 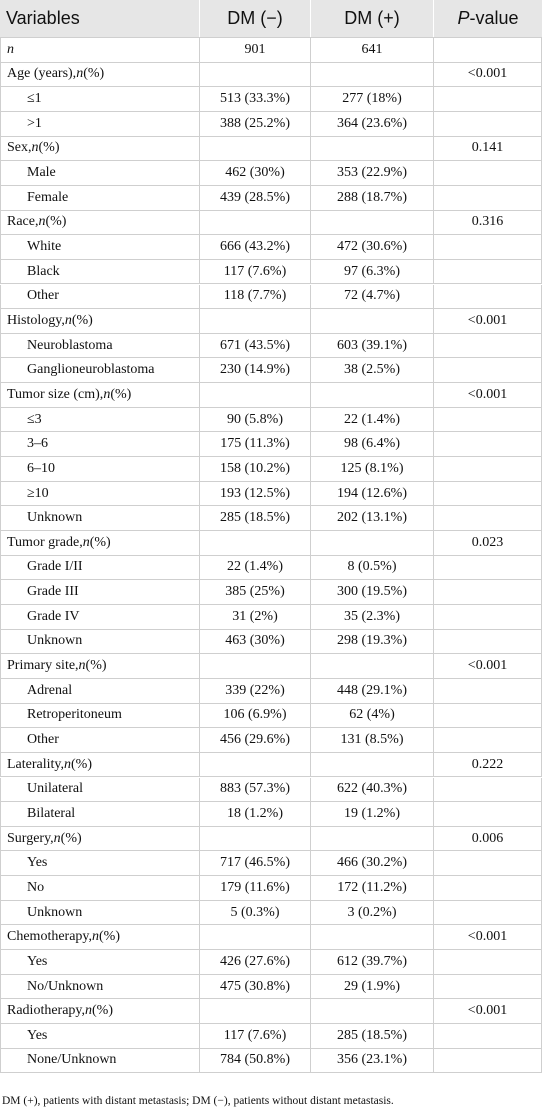 I want to click on table-cell: 603 (39.1%), so click(x=372, y=345).